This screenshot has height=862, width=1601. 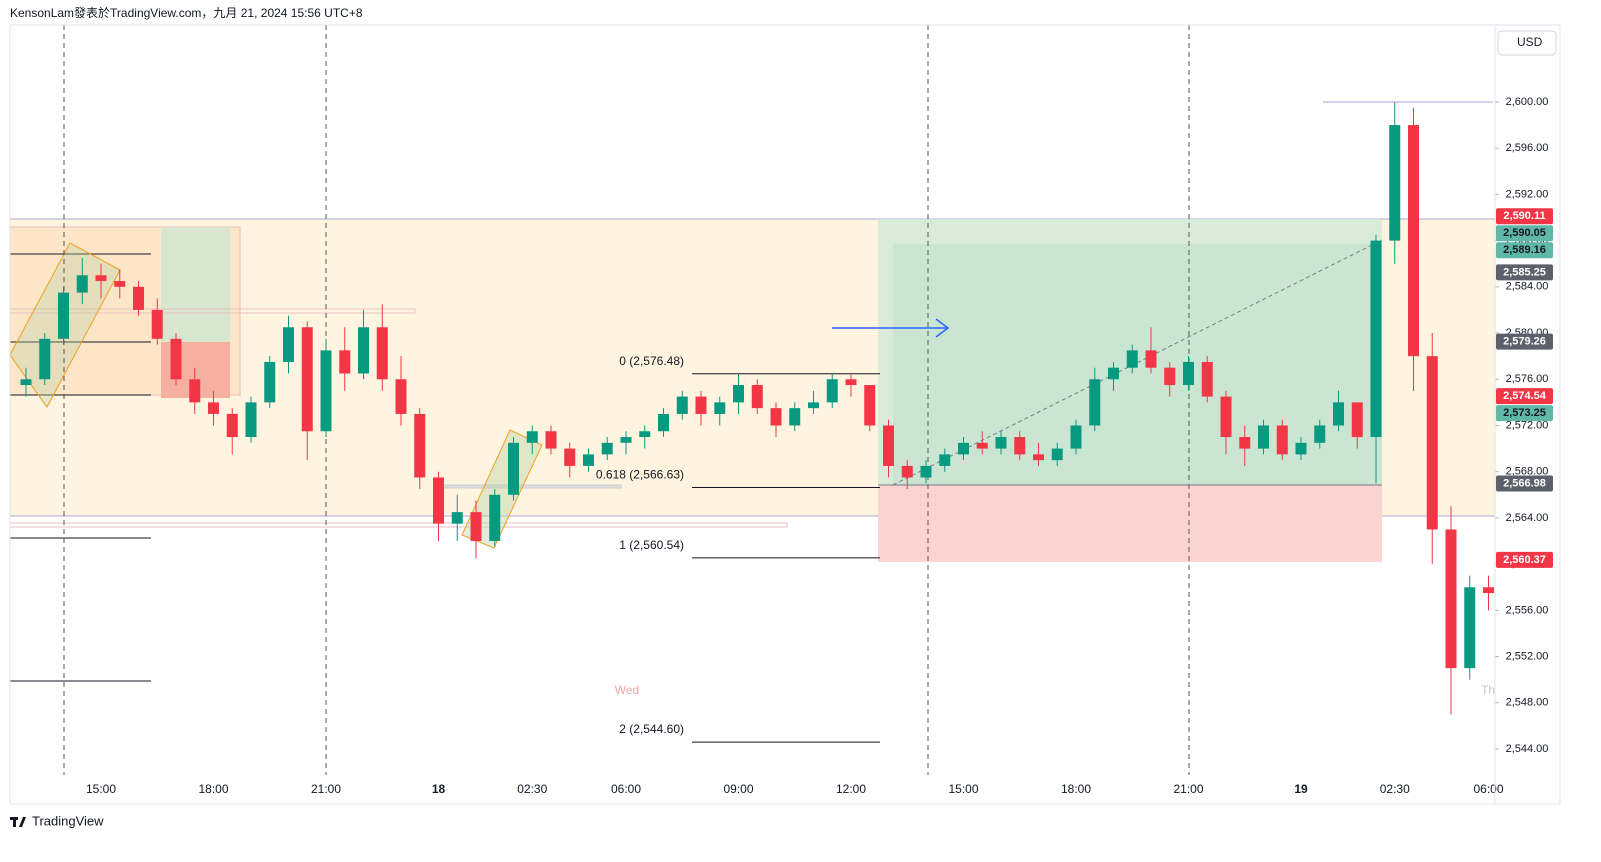 What do you see at coordinates (640, 475) in the screenshot?
I see `fib-label: 0.618 (2,566.63)` at bounding box center [640, 475].